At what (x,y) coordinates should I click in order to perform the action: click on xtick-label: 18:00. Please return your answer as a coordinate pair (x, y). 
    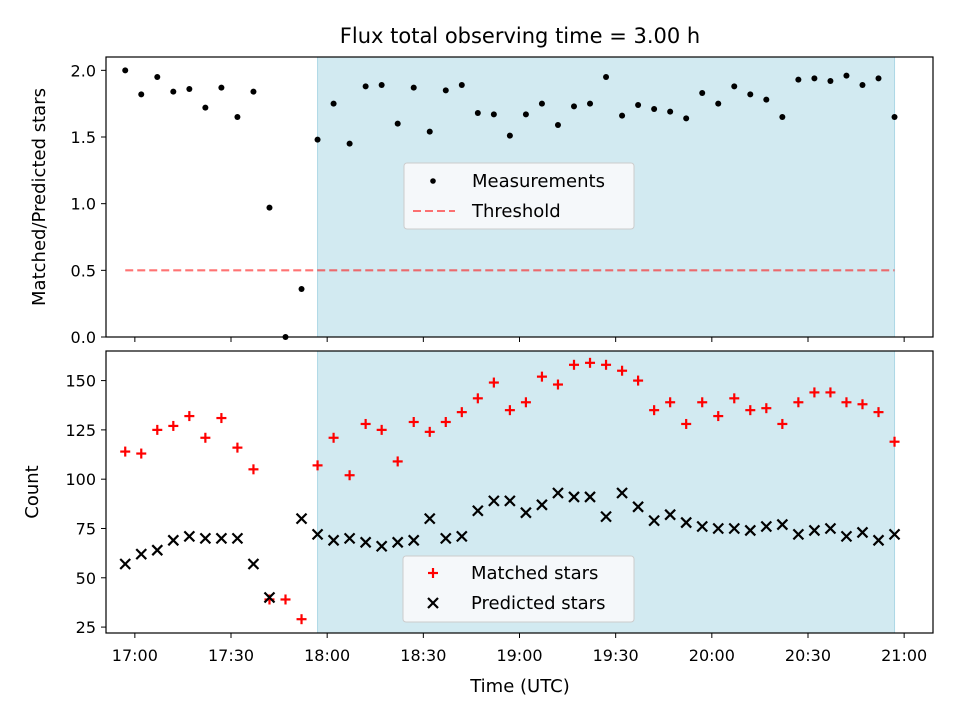
    Looking at the image, I should click on (327, 655).